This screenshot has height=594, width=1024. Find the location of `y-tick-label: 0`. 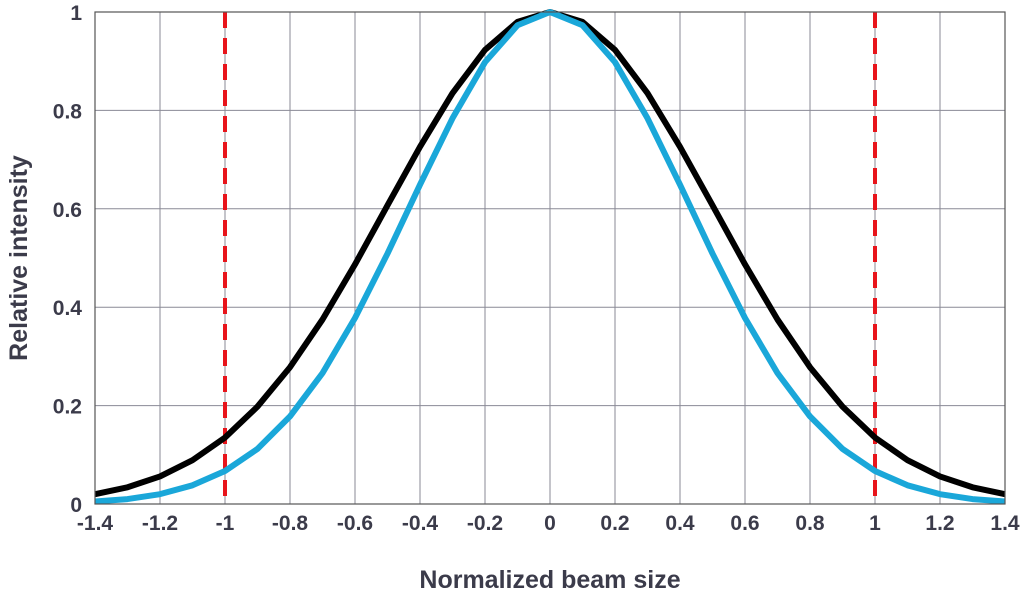

y-tick-label: 0 is located at coordinates (76, 505).